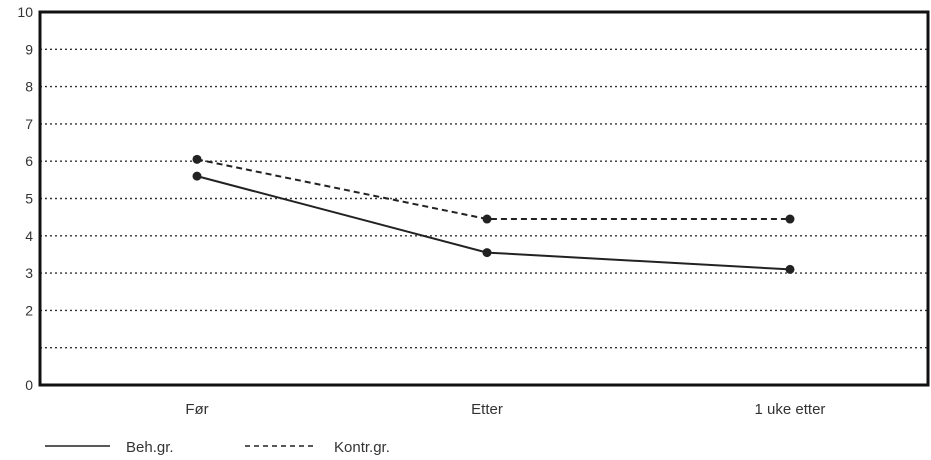 The image size is (931, 460). I want to click on y-axis-ticks: 0 2 3 4 5 6 7 8 9 10, so click(25, 198).